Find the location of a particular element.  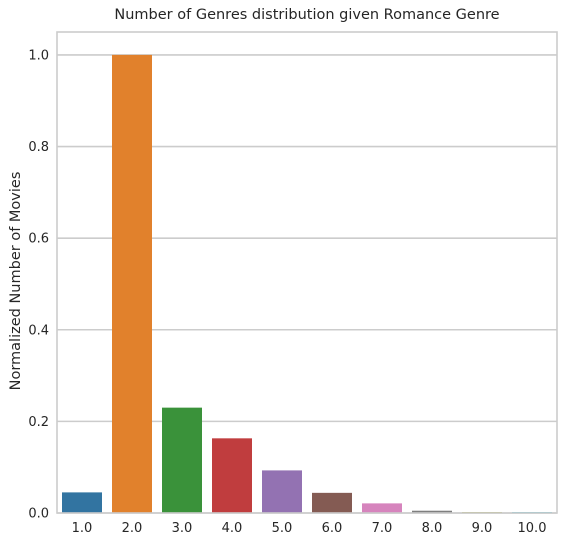

x-tick-label: 6.0 is located at coordinates (332, 528).